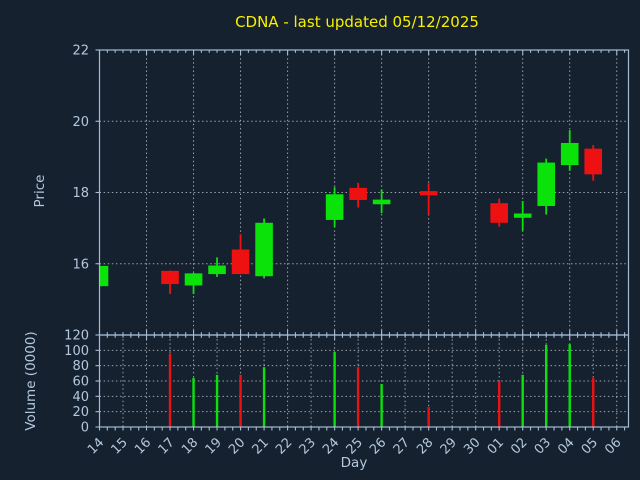 This screenshot has width=640, height=480. What do you see at coordinates (80, 412) in the screenshot?
I see `volume-ytick-label: 20` at bounding box center [80, 412].